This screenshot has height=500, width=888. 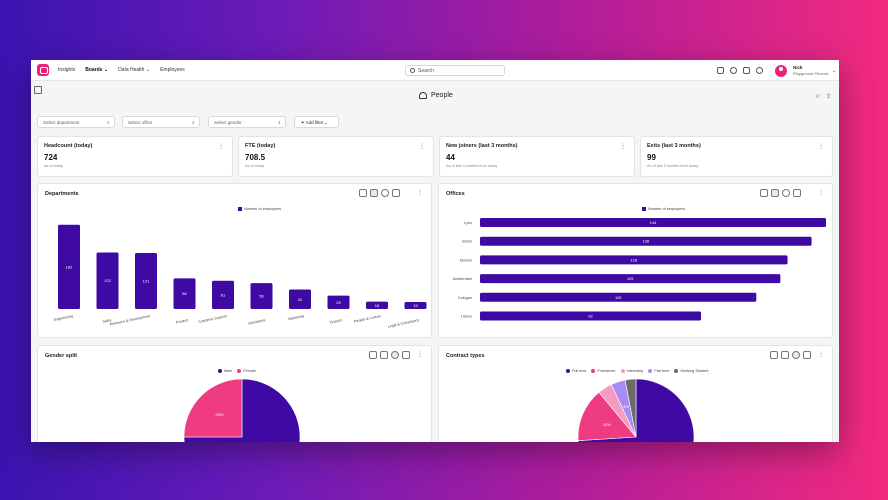 I want to click on search-placeholder: Search, so click(x=426, y=71).